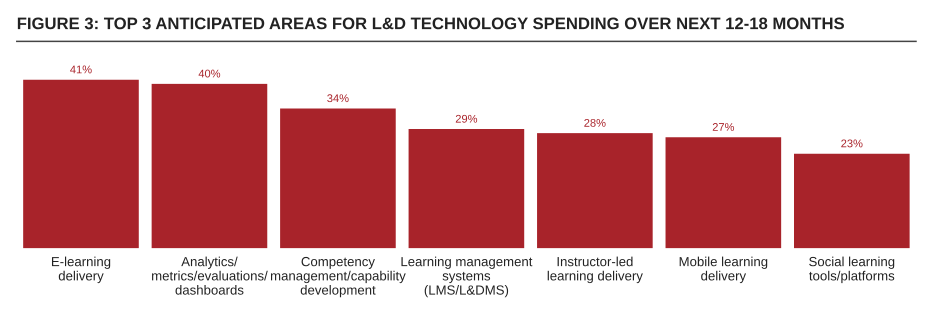  Describe the element at coordinates (852, 143) in the screenshot. I see `data-label: 23%` at that location.